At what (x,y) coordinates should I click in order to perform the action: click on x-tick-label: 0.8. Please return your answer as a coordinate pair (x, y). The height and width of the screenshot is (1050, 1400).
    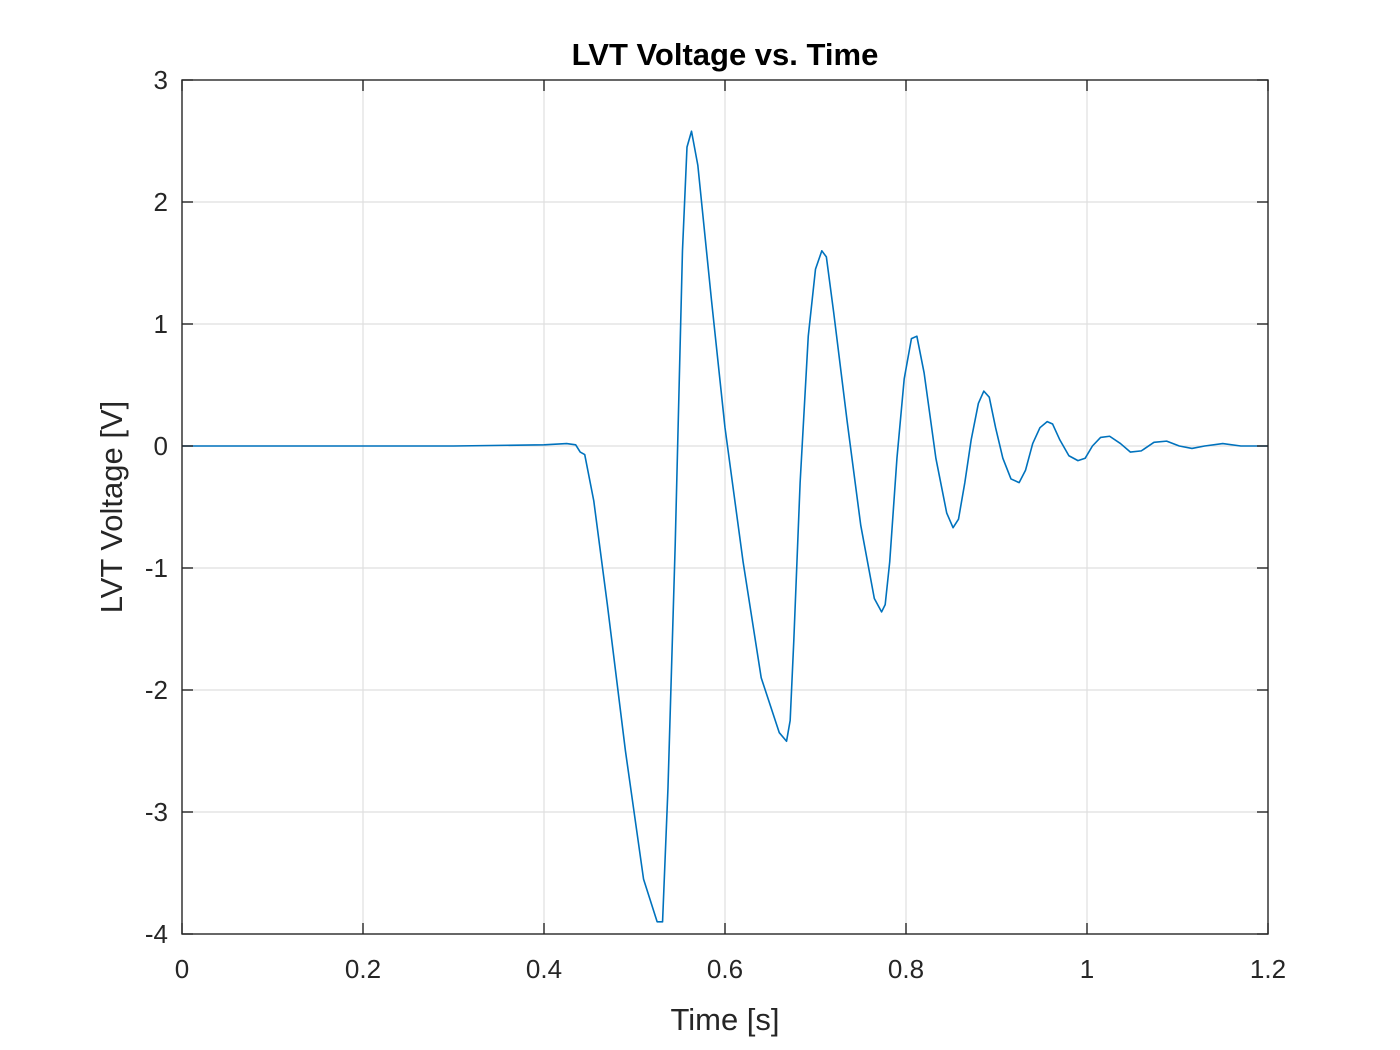
    Looking at the image, I should click on (906, 969).